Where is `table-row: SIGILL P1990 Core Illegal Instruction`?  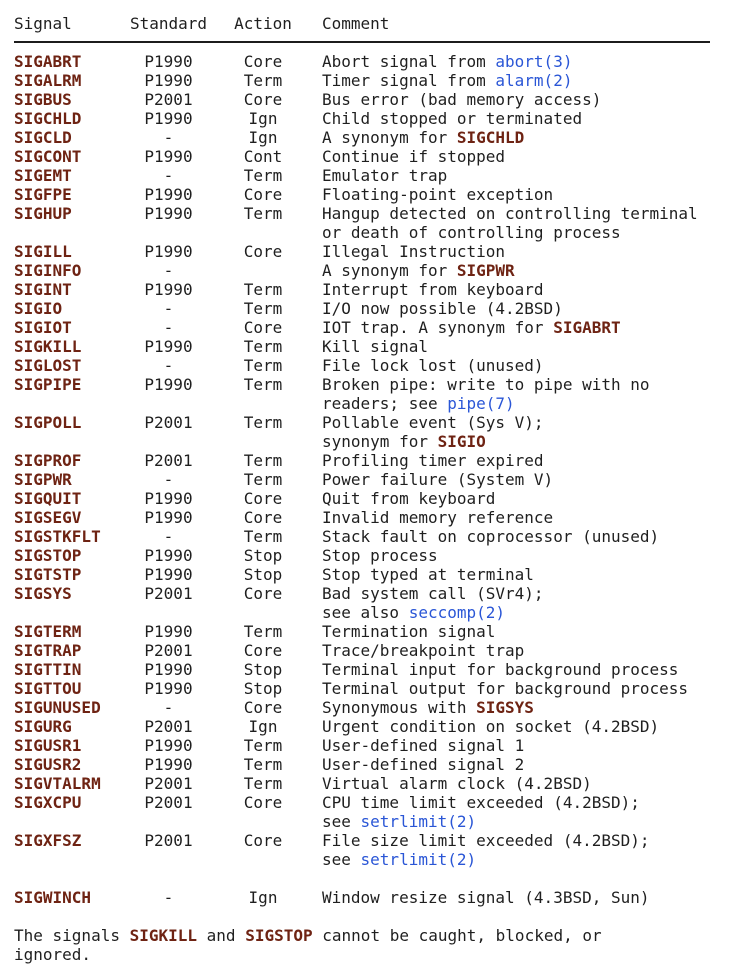
table-row: SIGILL P1990 Core Illegal Instruction is located at coordinates (369, 251).